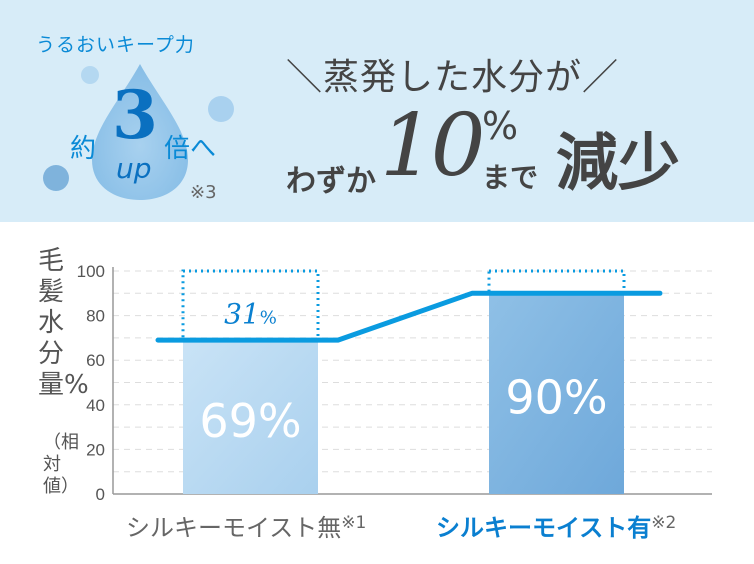  I want to click on headline-number: 10, so click(432, 146).